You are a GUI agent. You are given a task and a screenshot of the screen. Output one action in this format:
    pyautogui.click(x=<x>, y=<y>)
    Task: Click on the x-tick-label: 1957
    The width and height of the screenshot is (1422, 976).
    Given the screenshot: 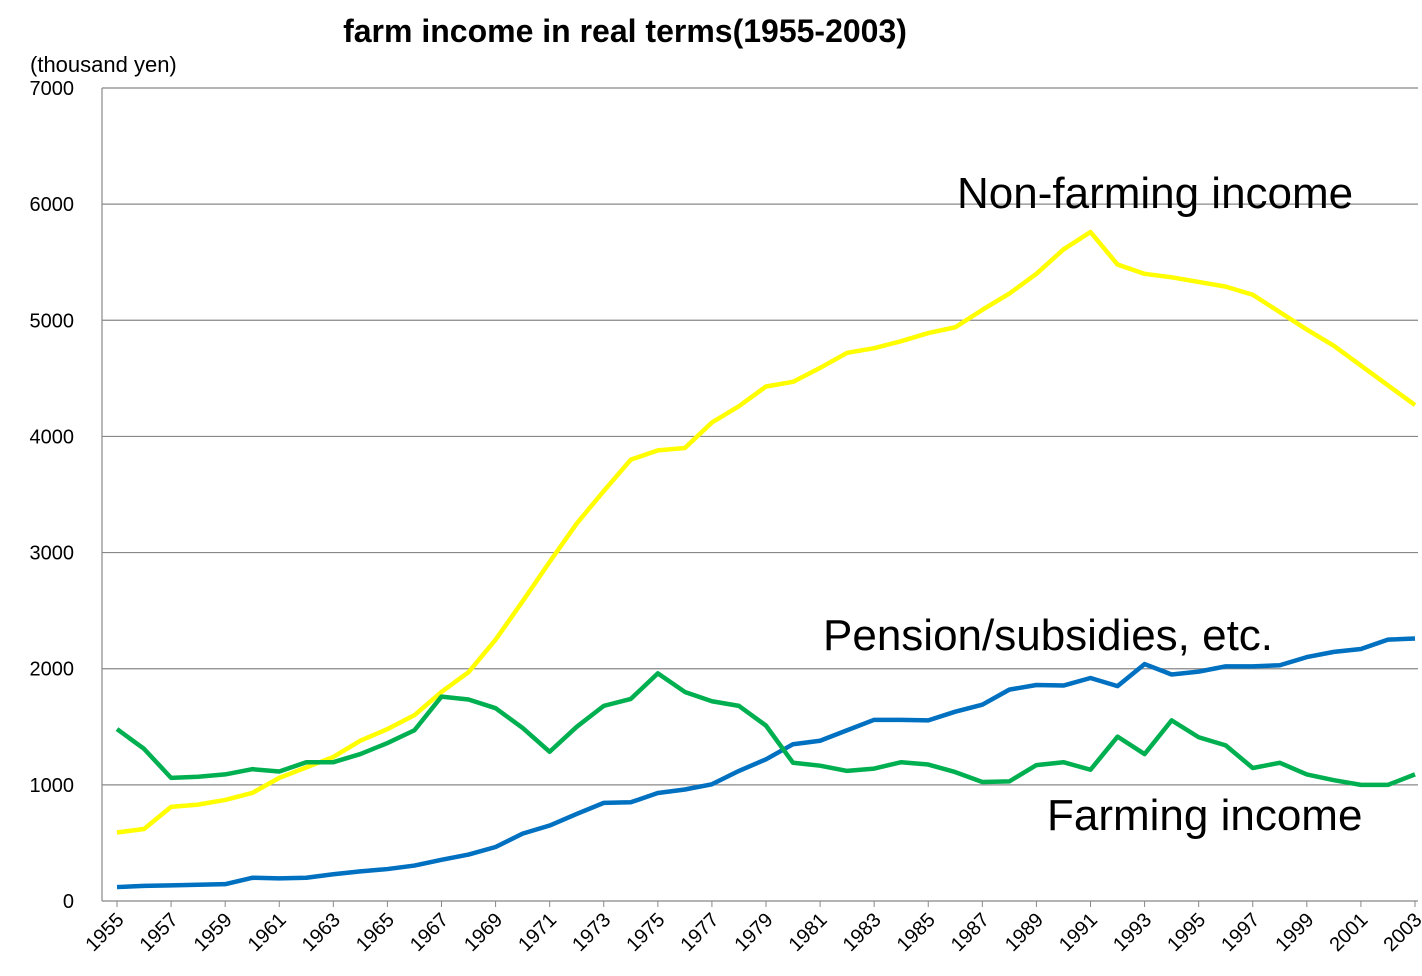 What is the action you would take?
    pyautogui.click(x=159, y=932)
    